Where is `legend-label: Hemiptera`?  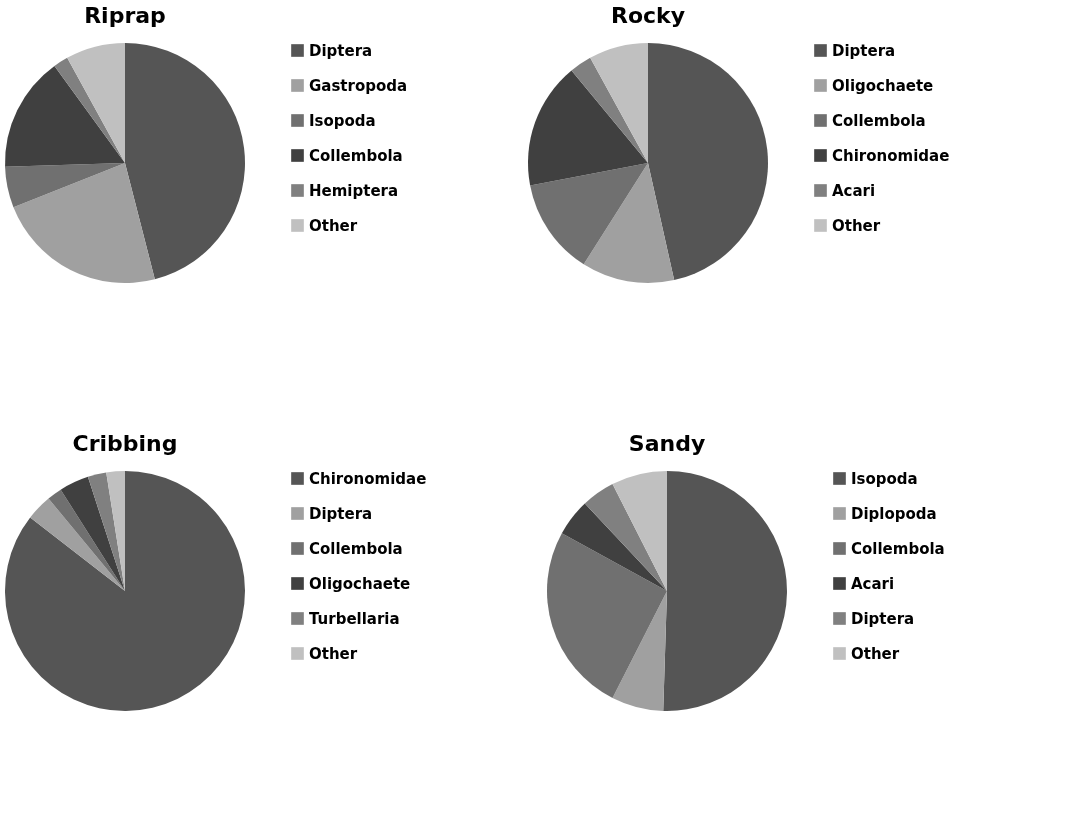
legend-label: Hemiptera is located at coordinates (354, 190).